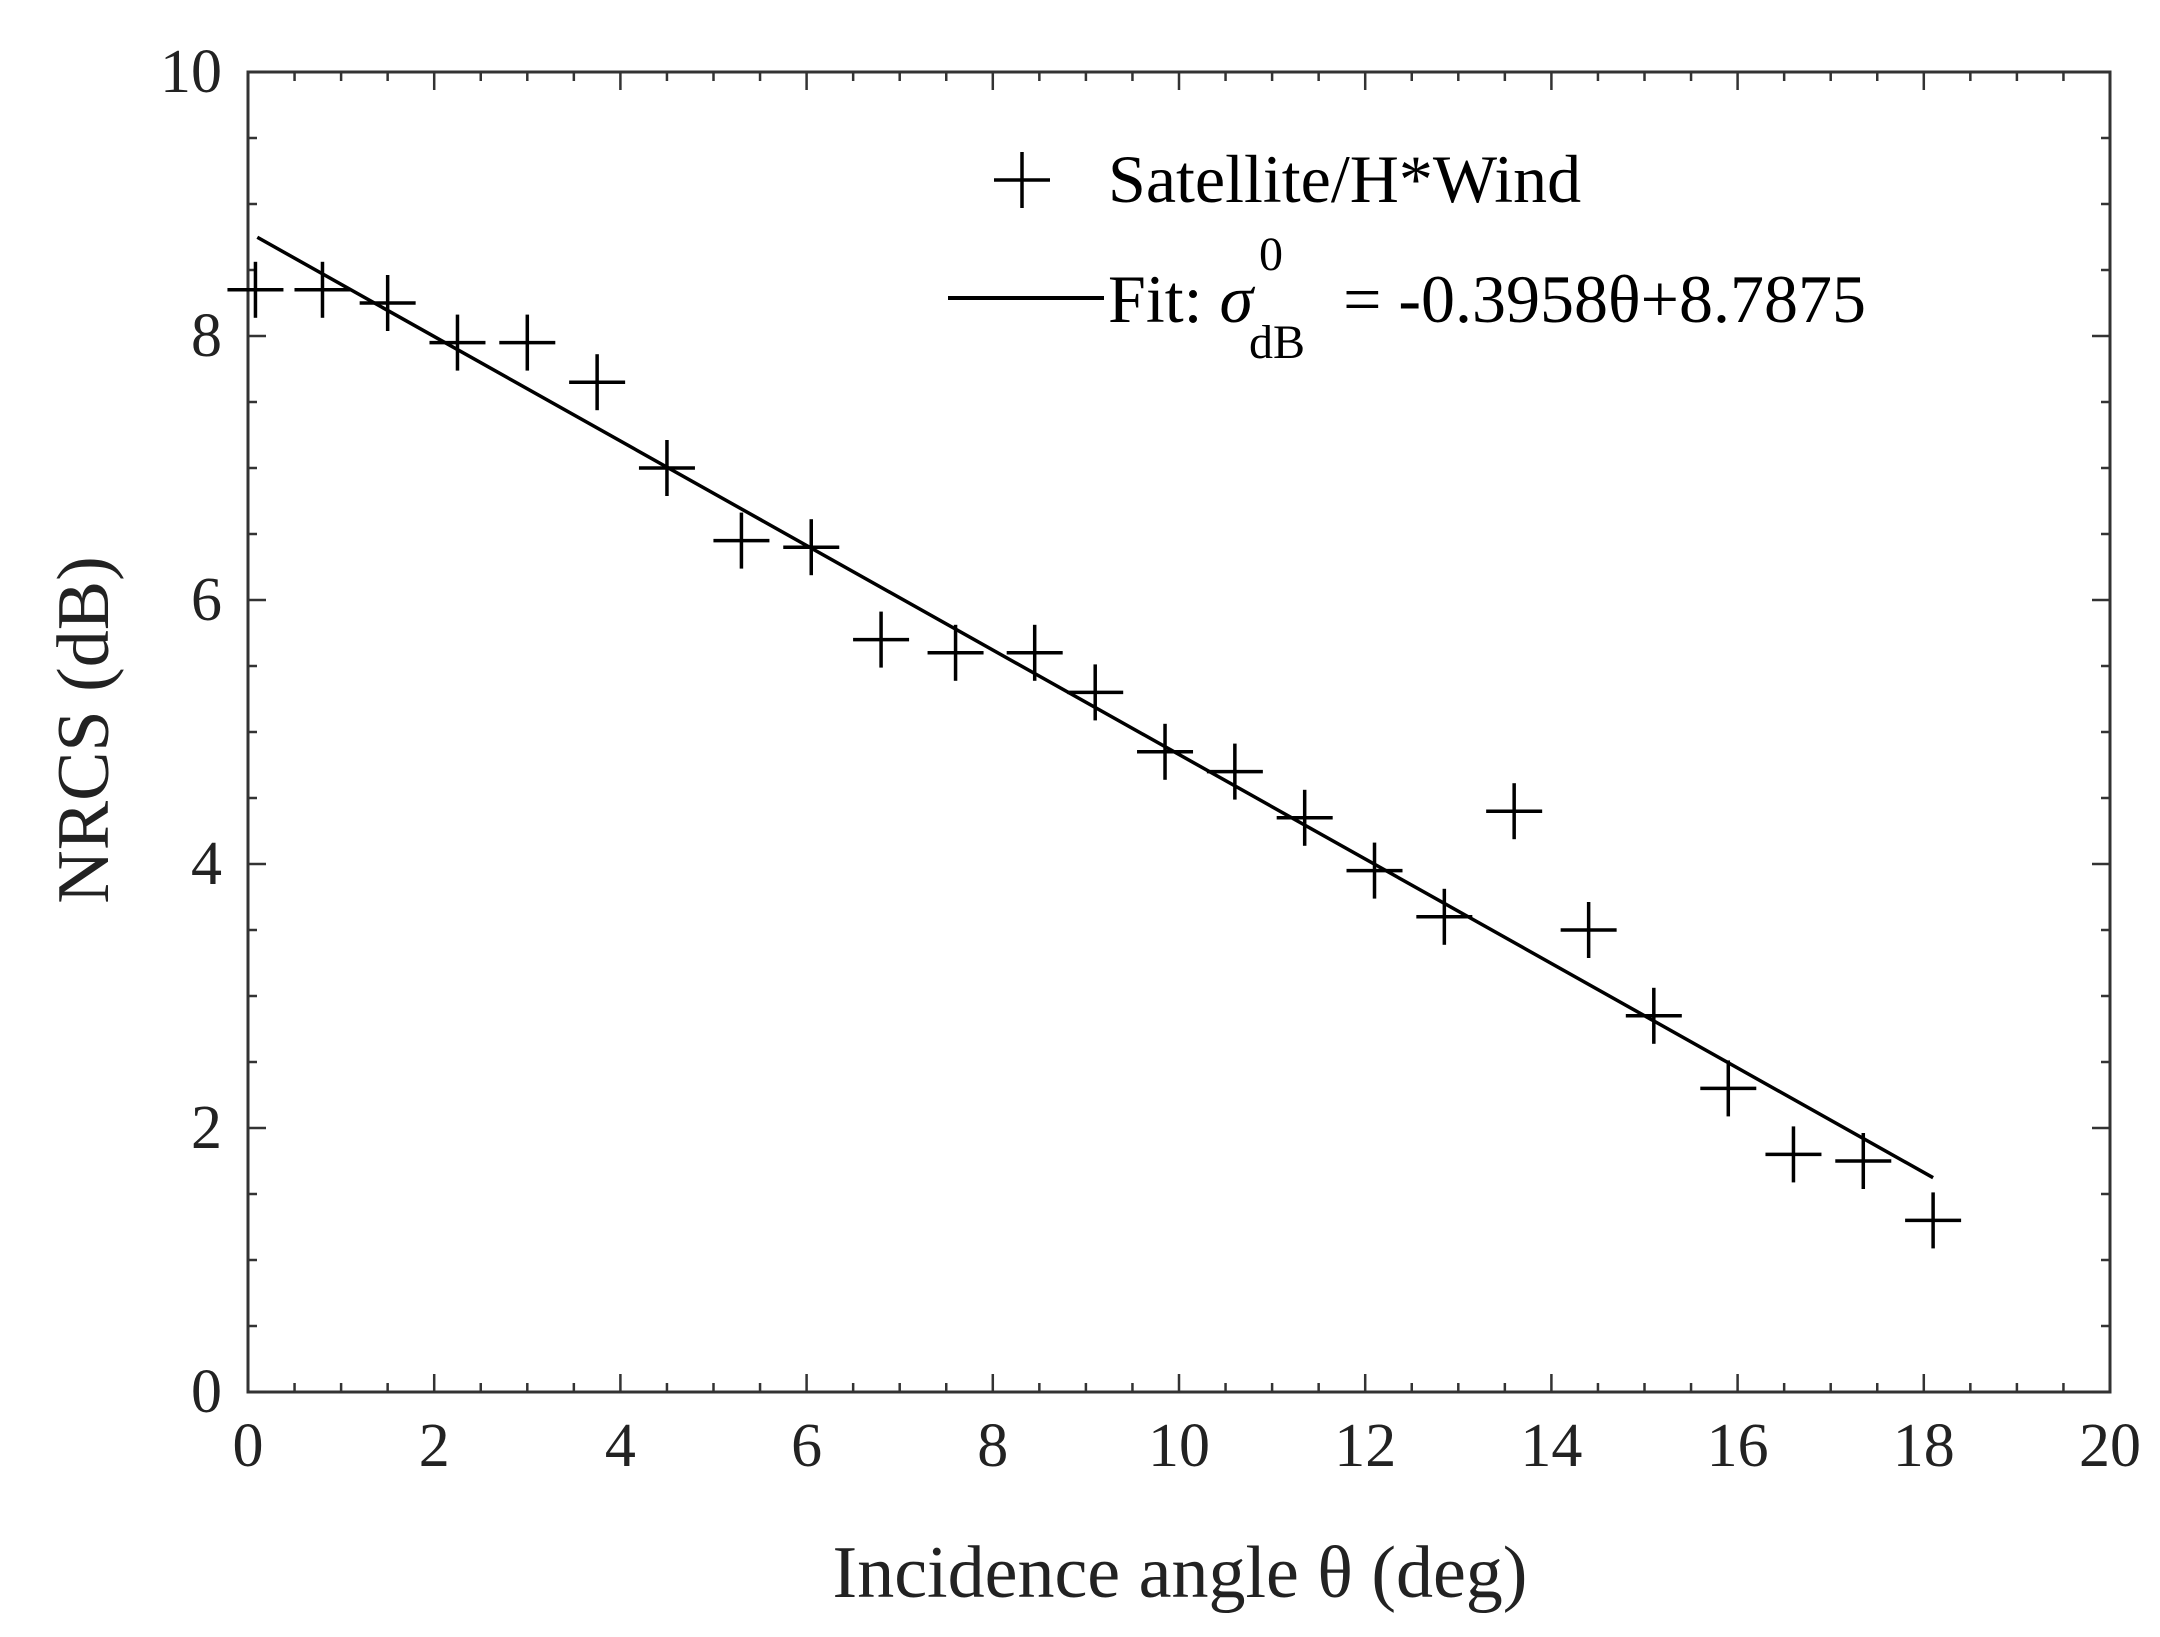 This screenshot has height=1637, width=2160. I want to click on x-tick-label: 18, so click(1924, 1446).